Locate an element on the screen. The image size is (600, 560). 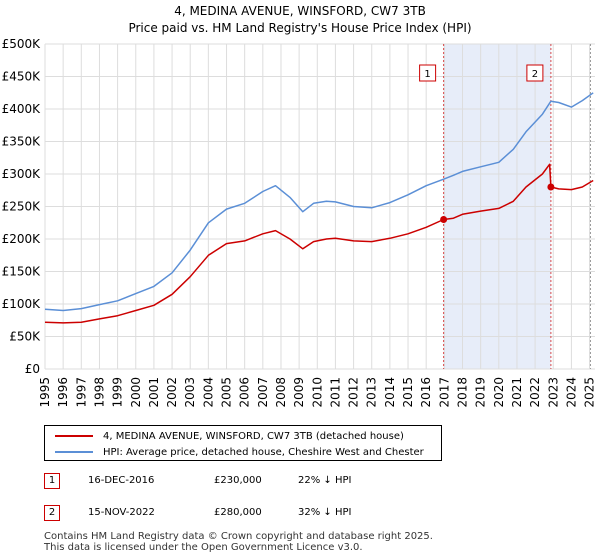
x-tick-label: 2025 is located at coordinates (590, 392).